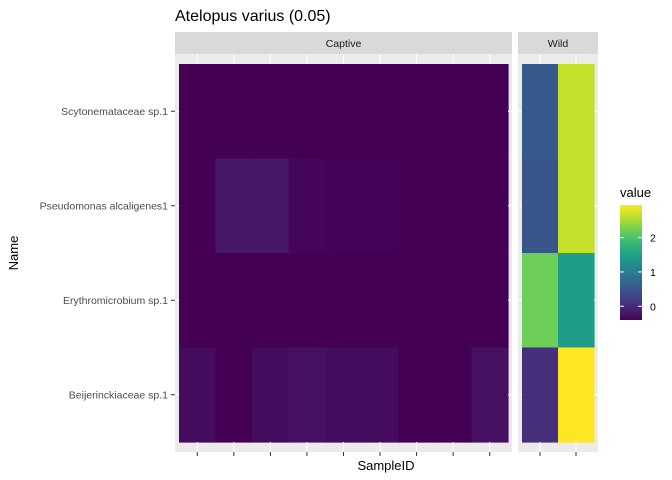 Image resolution: width=672 pixels, height=480 pixels. What do you see at coordinates (635, 192) in the screenshot?
I see `legend-title: value` at bounding box center [635, 192].